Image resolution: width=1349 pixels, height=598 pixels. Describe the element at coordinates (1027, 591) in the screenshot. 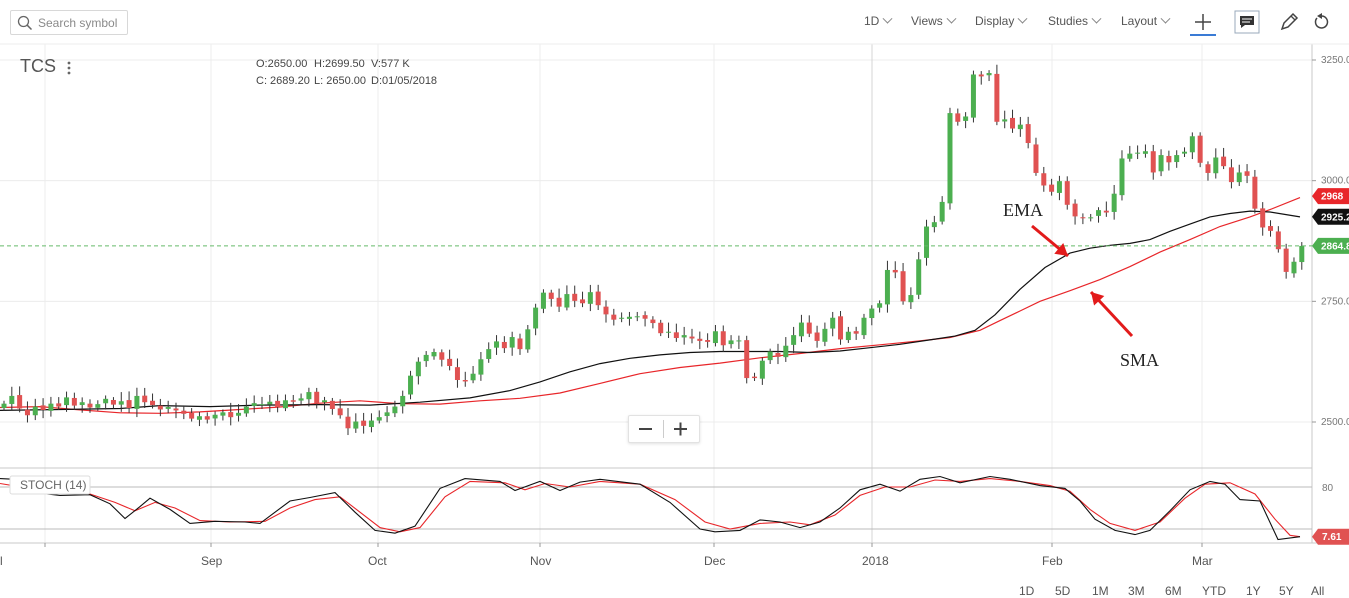

I see `range-button: 1D` at that location.